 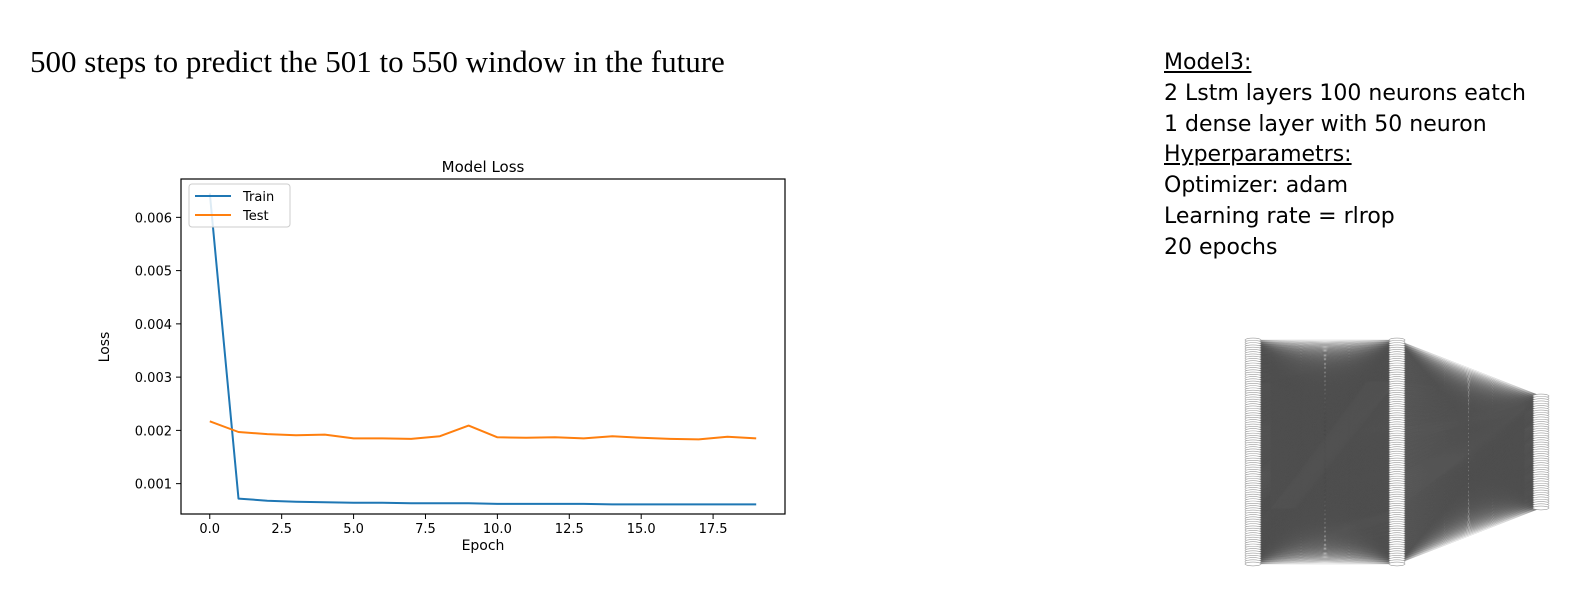 I want to click on network-diagram, so click(x=1397, y=452).